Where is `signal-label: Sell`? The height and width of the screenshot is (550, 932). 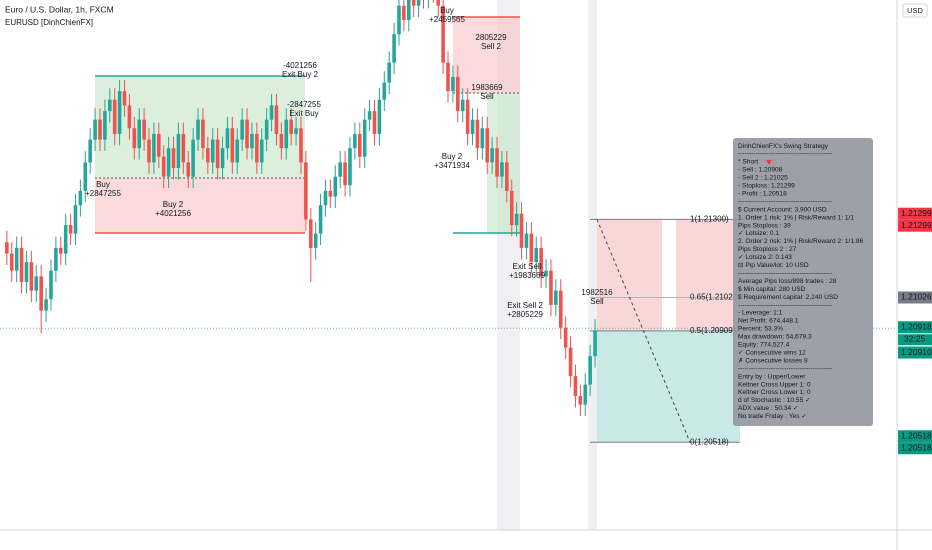
signal-label: Sell is located at coordinates (597, 301).